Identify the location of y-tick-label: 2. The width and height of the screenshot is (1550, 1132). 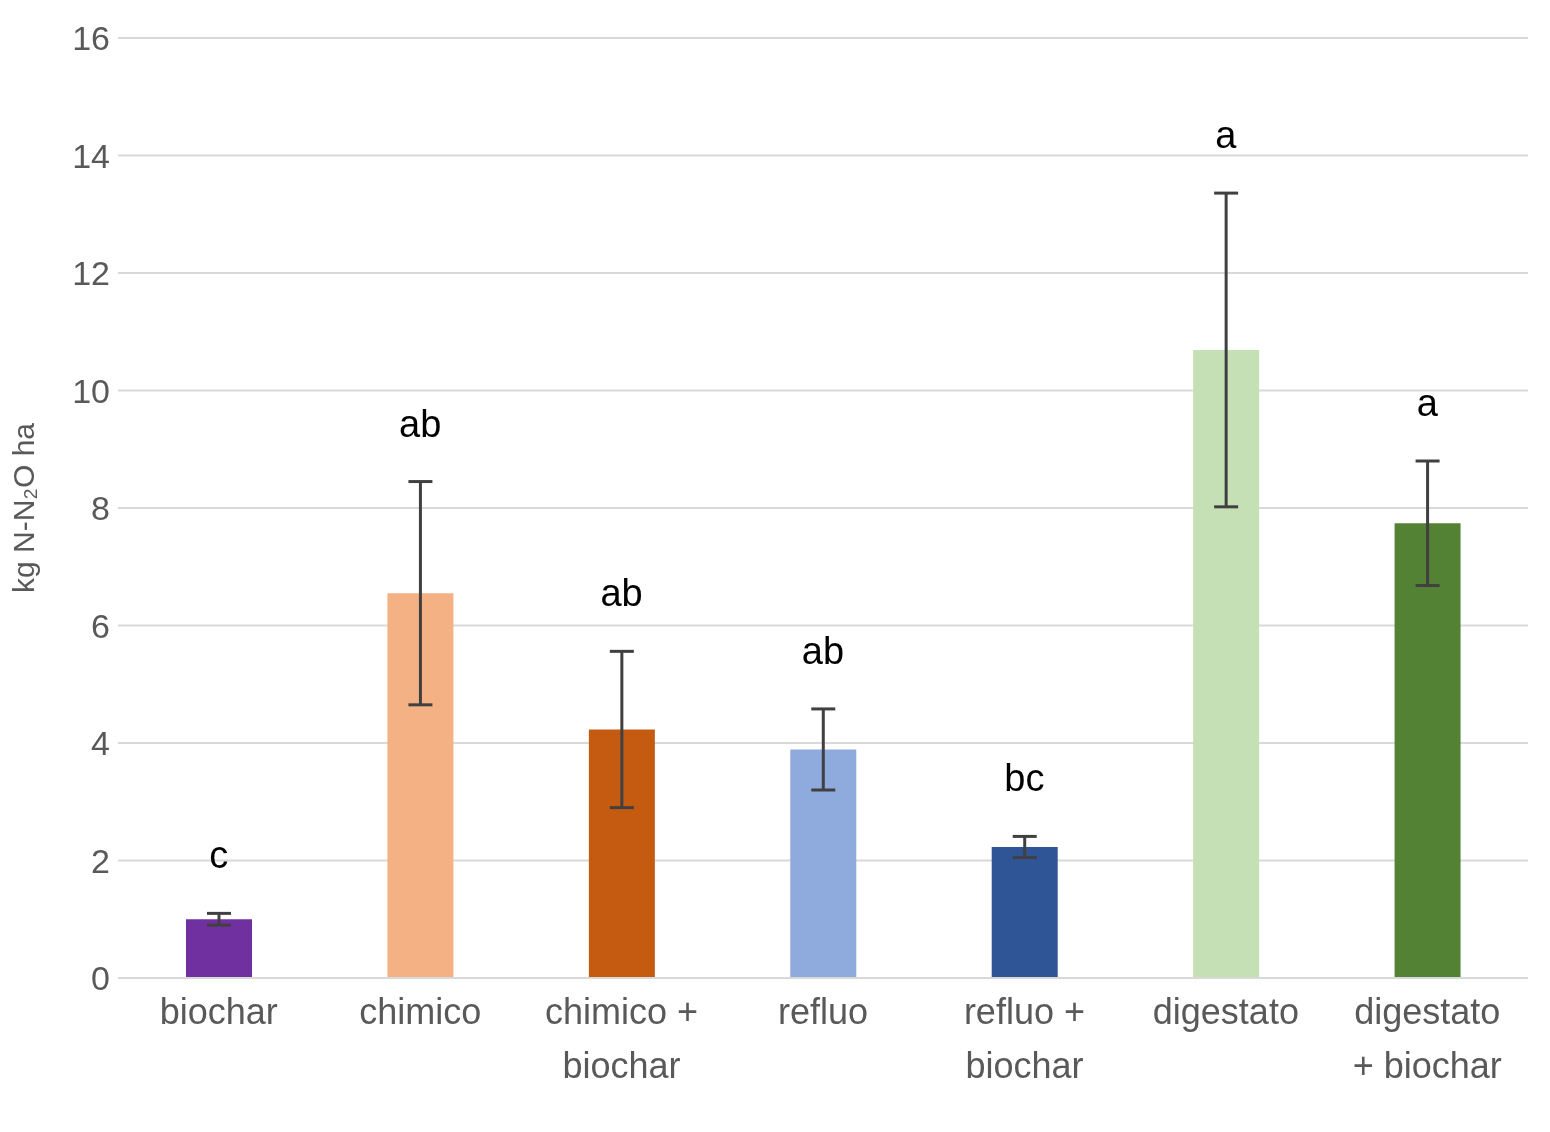
(100, 860).